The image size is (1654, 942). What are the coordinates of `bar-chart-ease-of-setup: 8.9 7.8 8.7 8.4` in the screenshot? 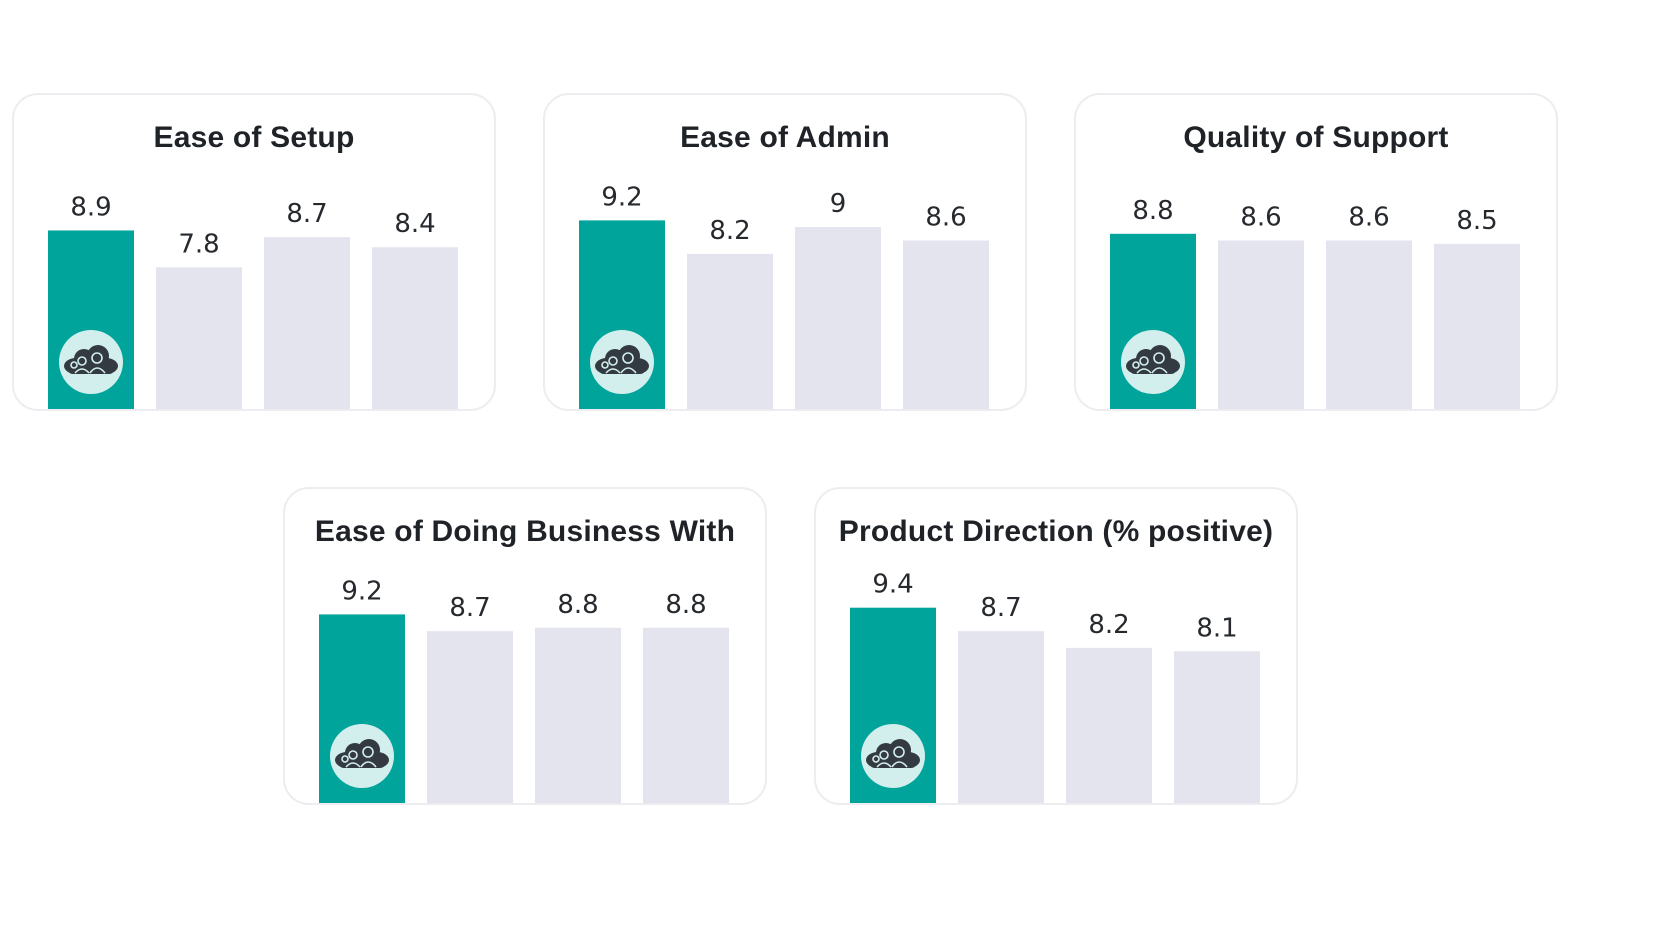 It's located at (253, 300).